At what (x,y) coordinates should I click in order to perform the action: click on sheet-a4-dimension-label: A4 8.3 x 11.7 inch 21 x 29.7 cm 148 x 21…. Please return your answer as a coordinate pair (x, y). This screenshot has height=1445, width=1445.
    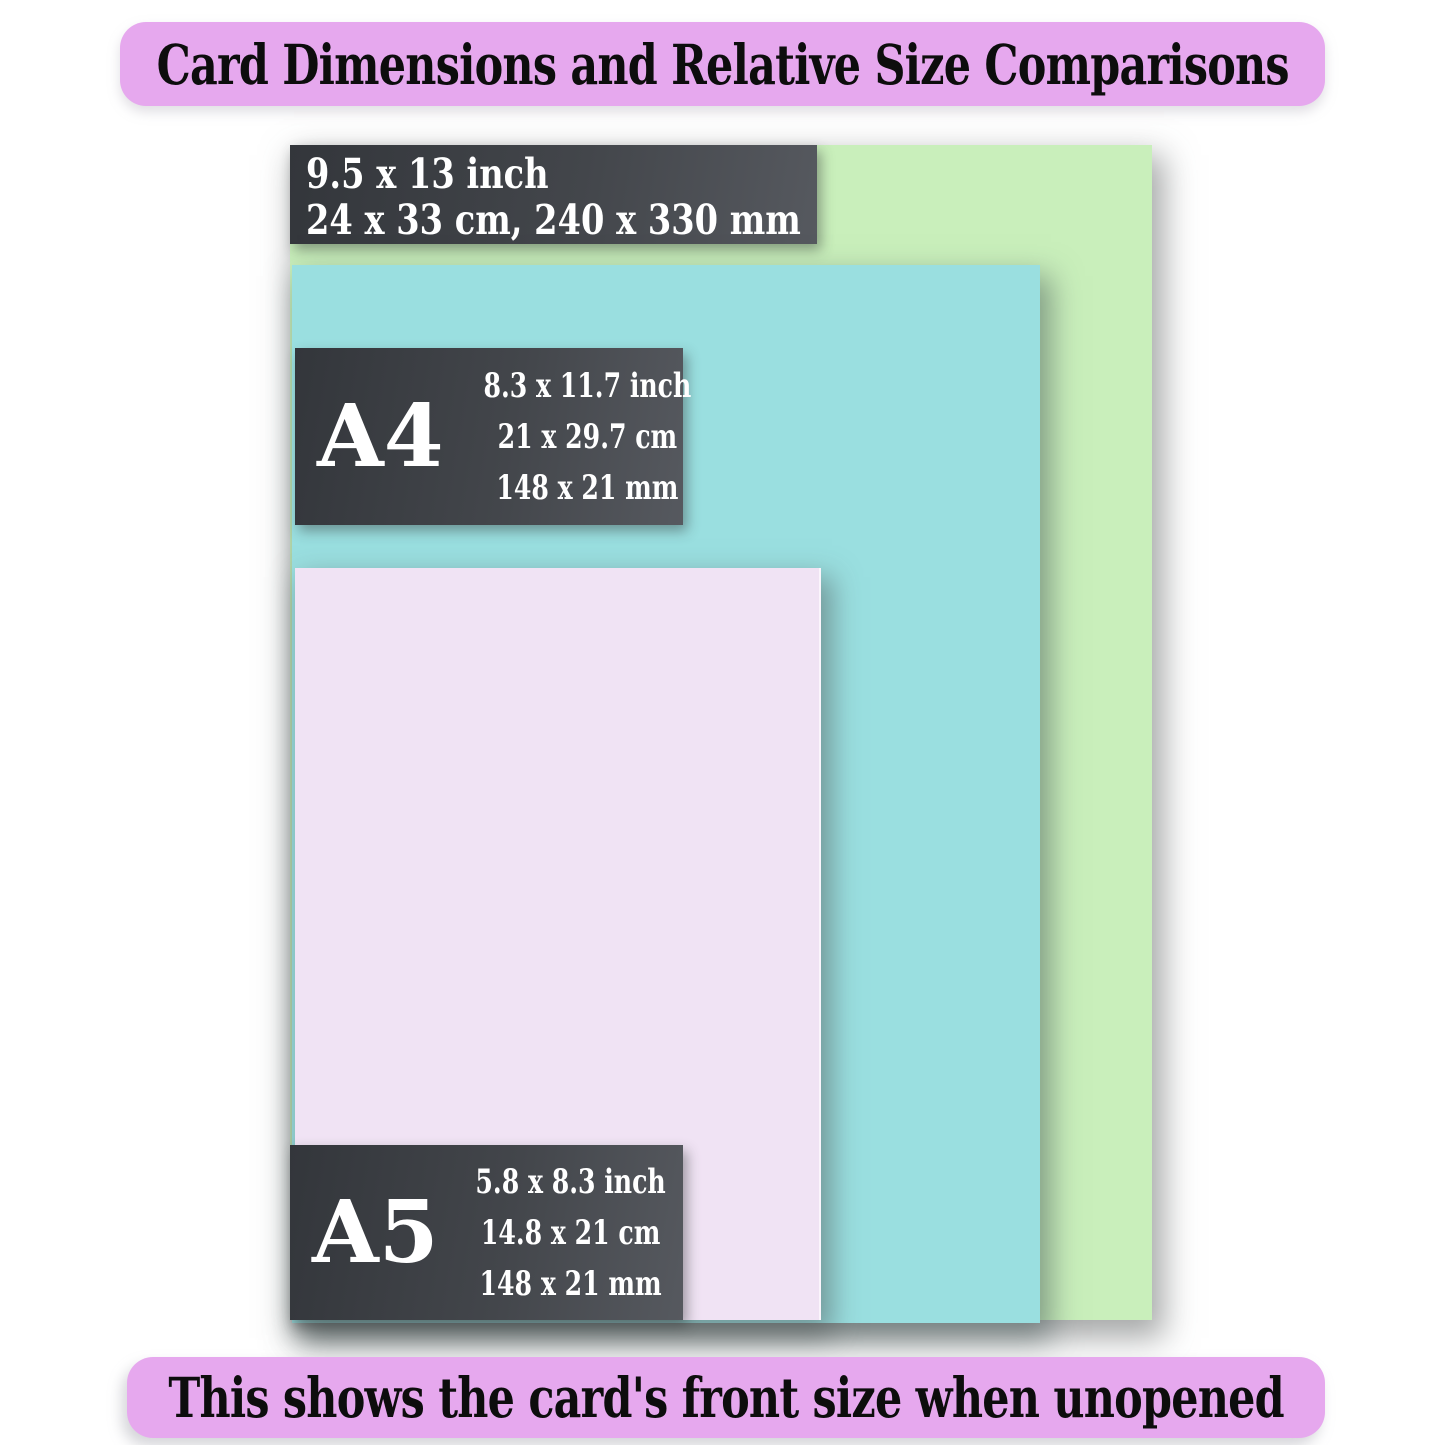
    Looking at the image, I should click on (493, 436).